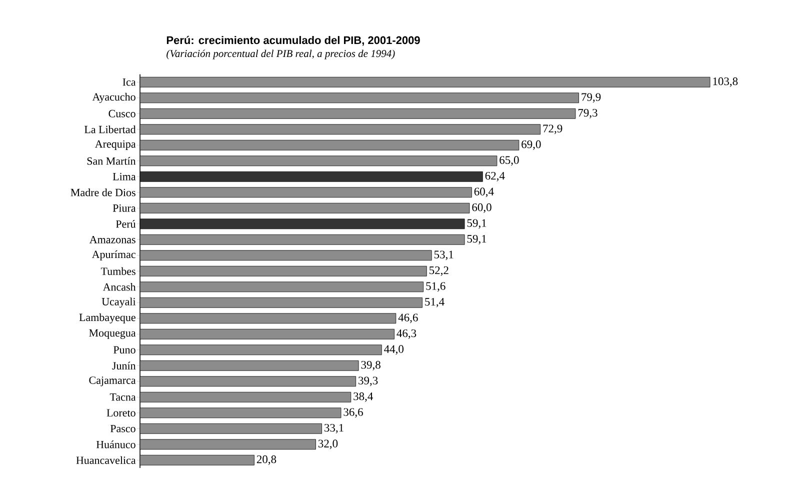  Describe the element at coordinates (436, 287) in the screenshot. I see `data-label: 51,6` at that location.